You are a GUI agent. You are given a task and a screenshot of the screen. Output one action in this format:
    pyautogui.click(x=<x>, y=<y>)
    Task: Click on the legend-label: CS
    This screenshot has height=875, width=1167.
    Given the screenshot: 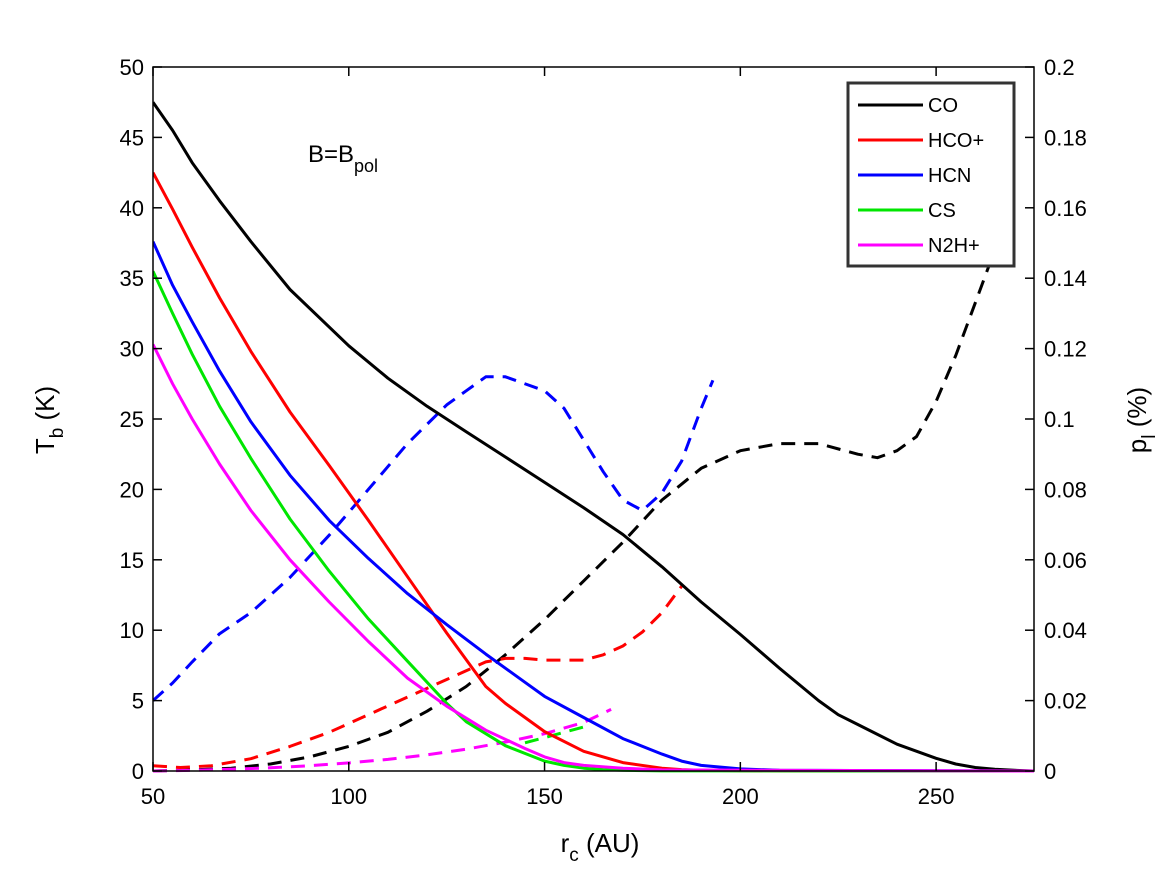 What is the action you would take?
    pyautogui.click(x=942, y=211)
    